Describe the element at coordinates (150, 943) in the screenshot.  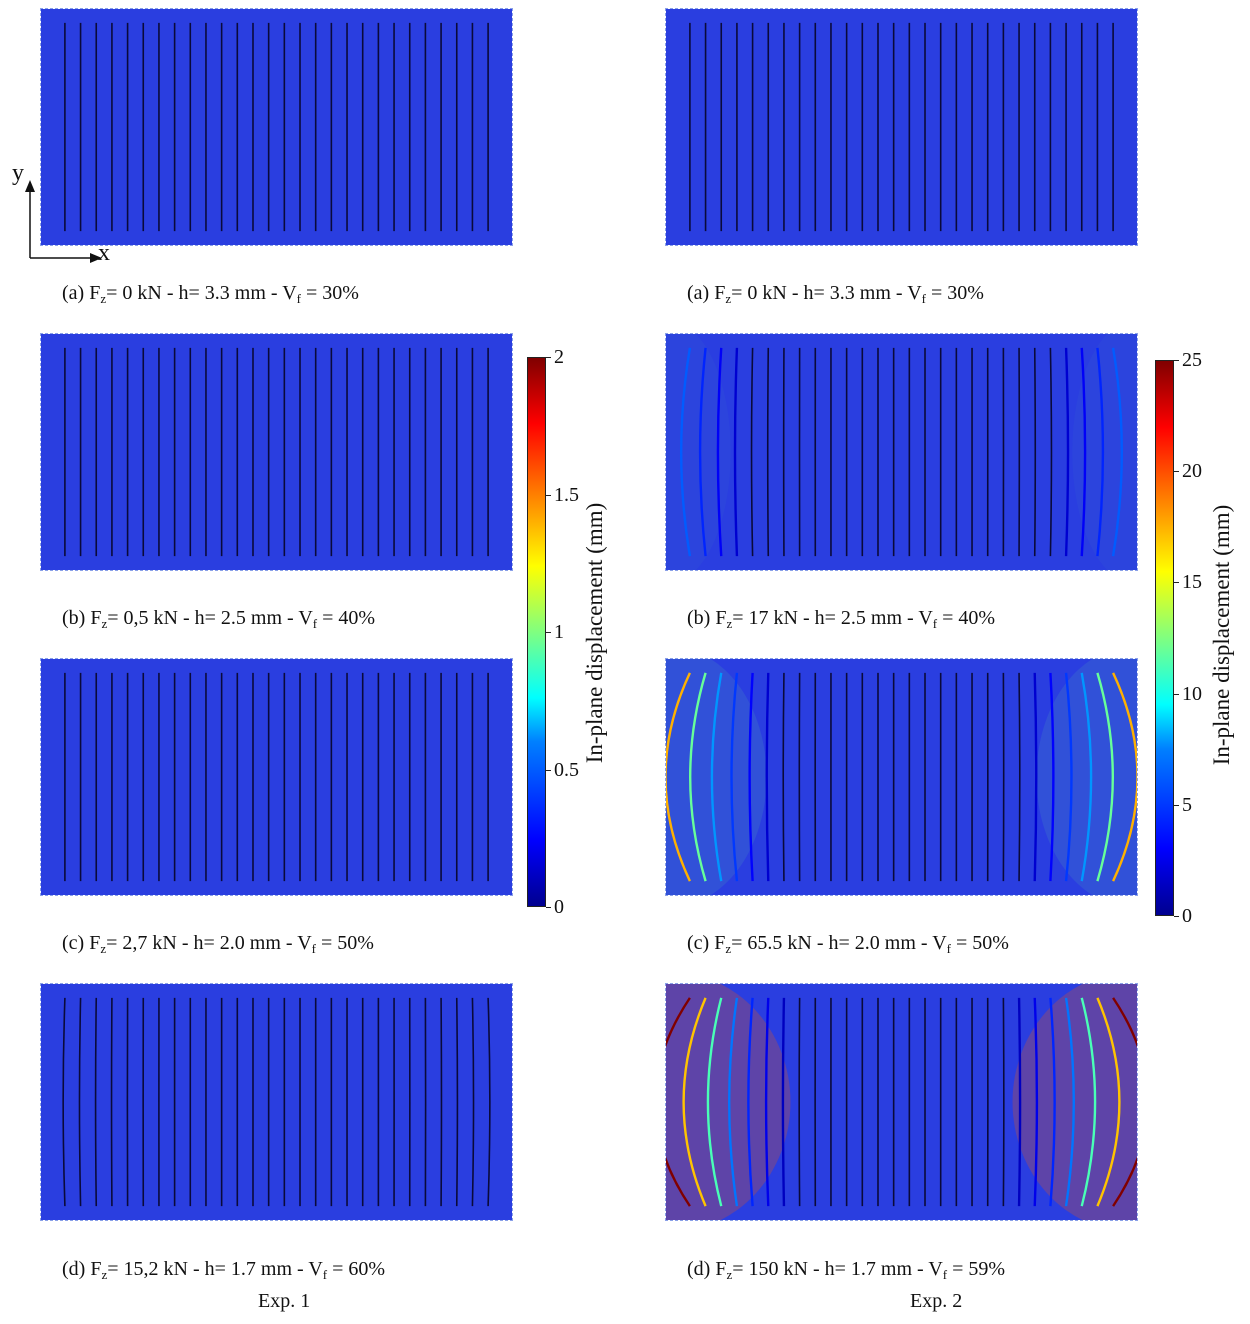
I see `force-value: = 2,7 kN -` at that location.